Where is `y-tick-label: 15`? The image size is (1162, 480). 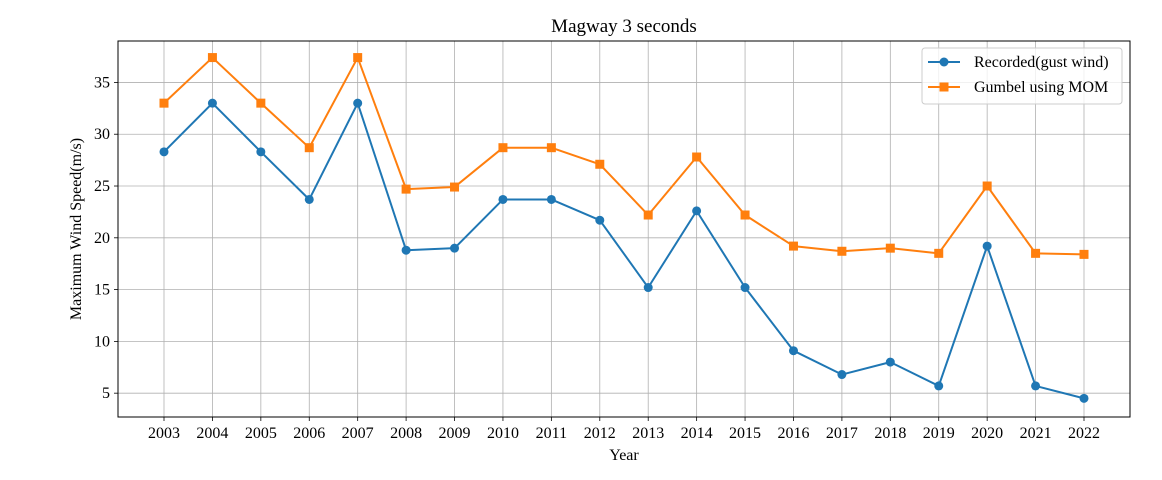 y-tick-label: 15 is located at coordinates (102, 290).